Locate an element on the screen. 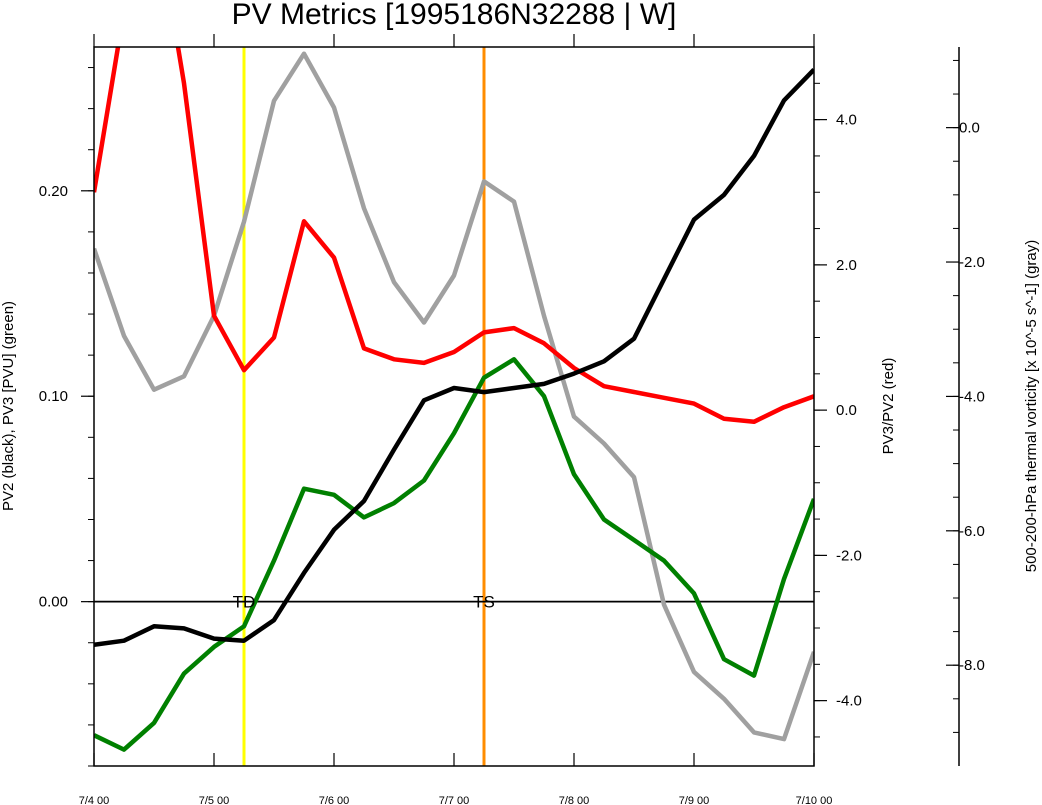 The image size is (1042, 805). left-tick-label: 0.00 is located at coordinates (53, 602).